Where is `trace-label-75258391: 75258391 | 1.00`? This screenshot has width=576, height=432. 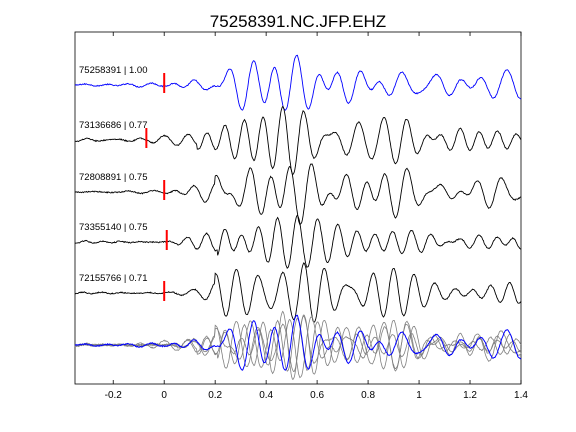 trace-label-75258391: 75258391 | 1.00 is located at coordinates (113, 70).